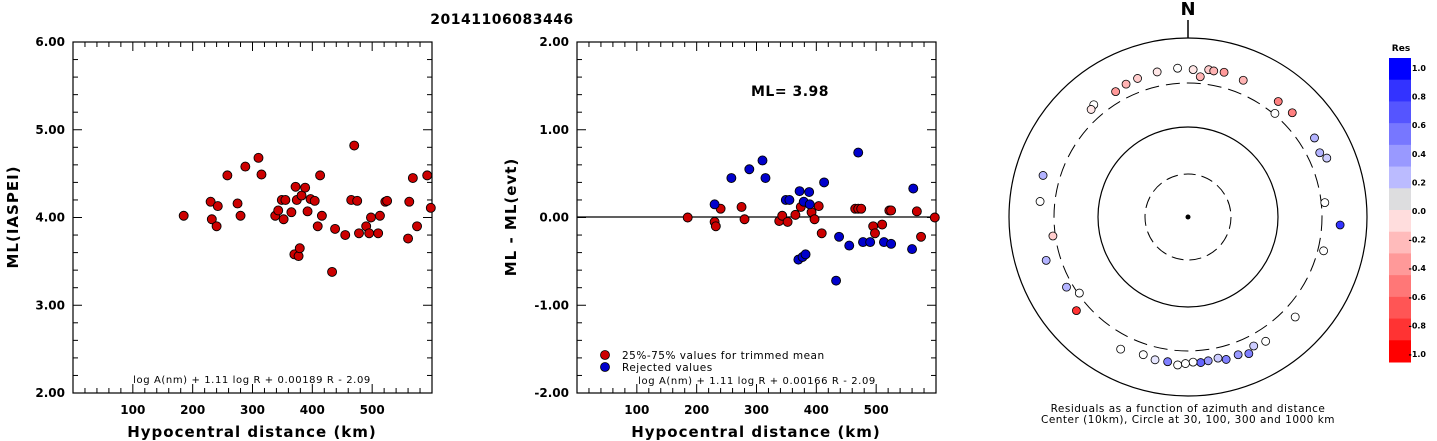 The width and height of the screenshot is (1437, 441). I want to click on x-tick-label: 100, so click(636, 410).